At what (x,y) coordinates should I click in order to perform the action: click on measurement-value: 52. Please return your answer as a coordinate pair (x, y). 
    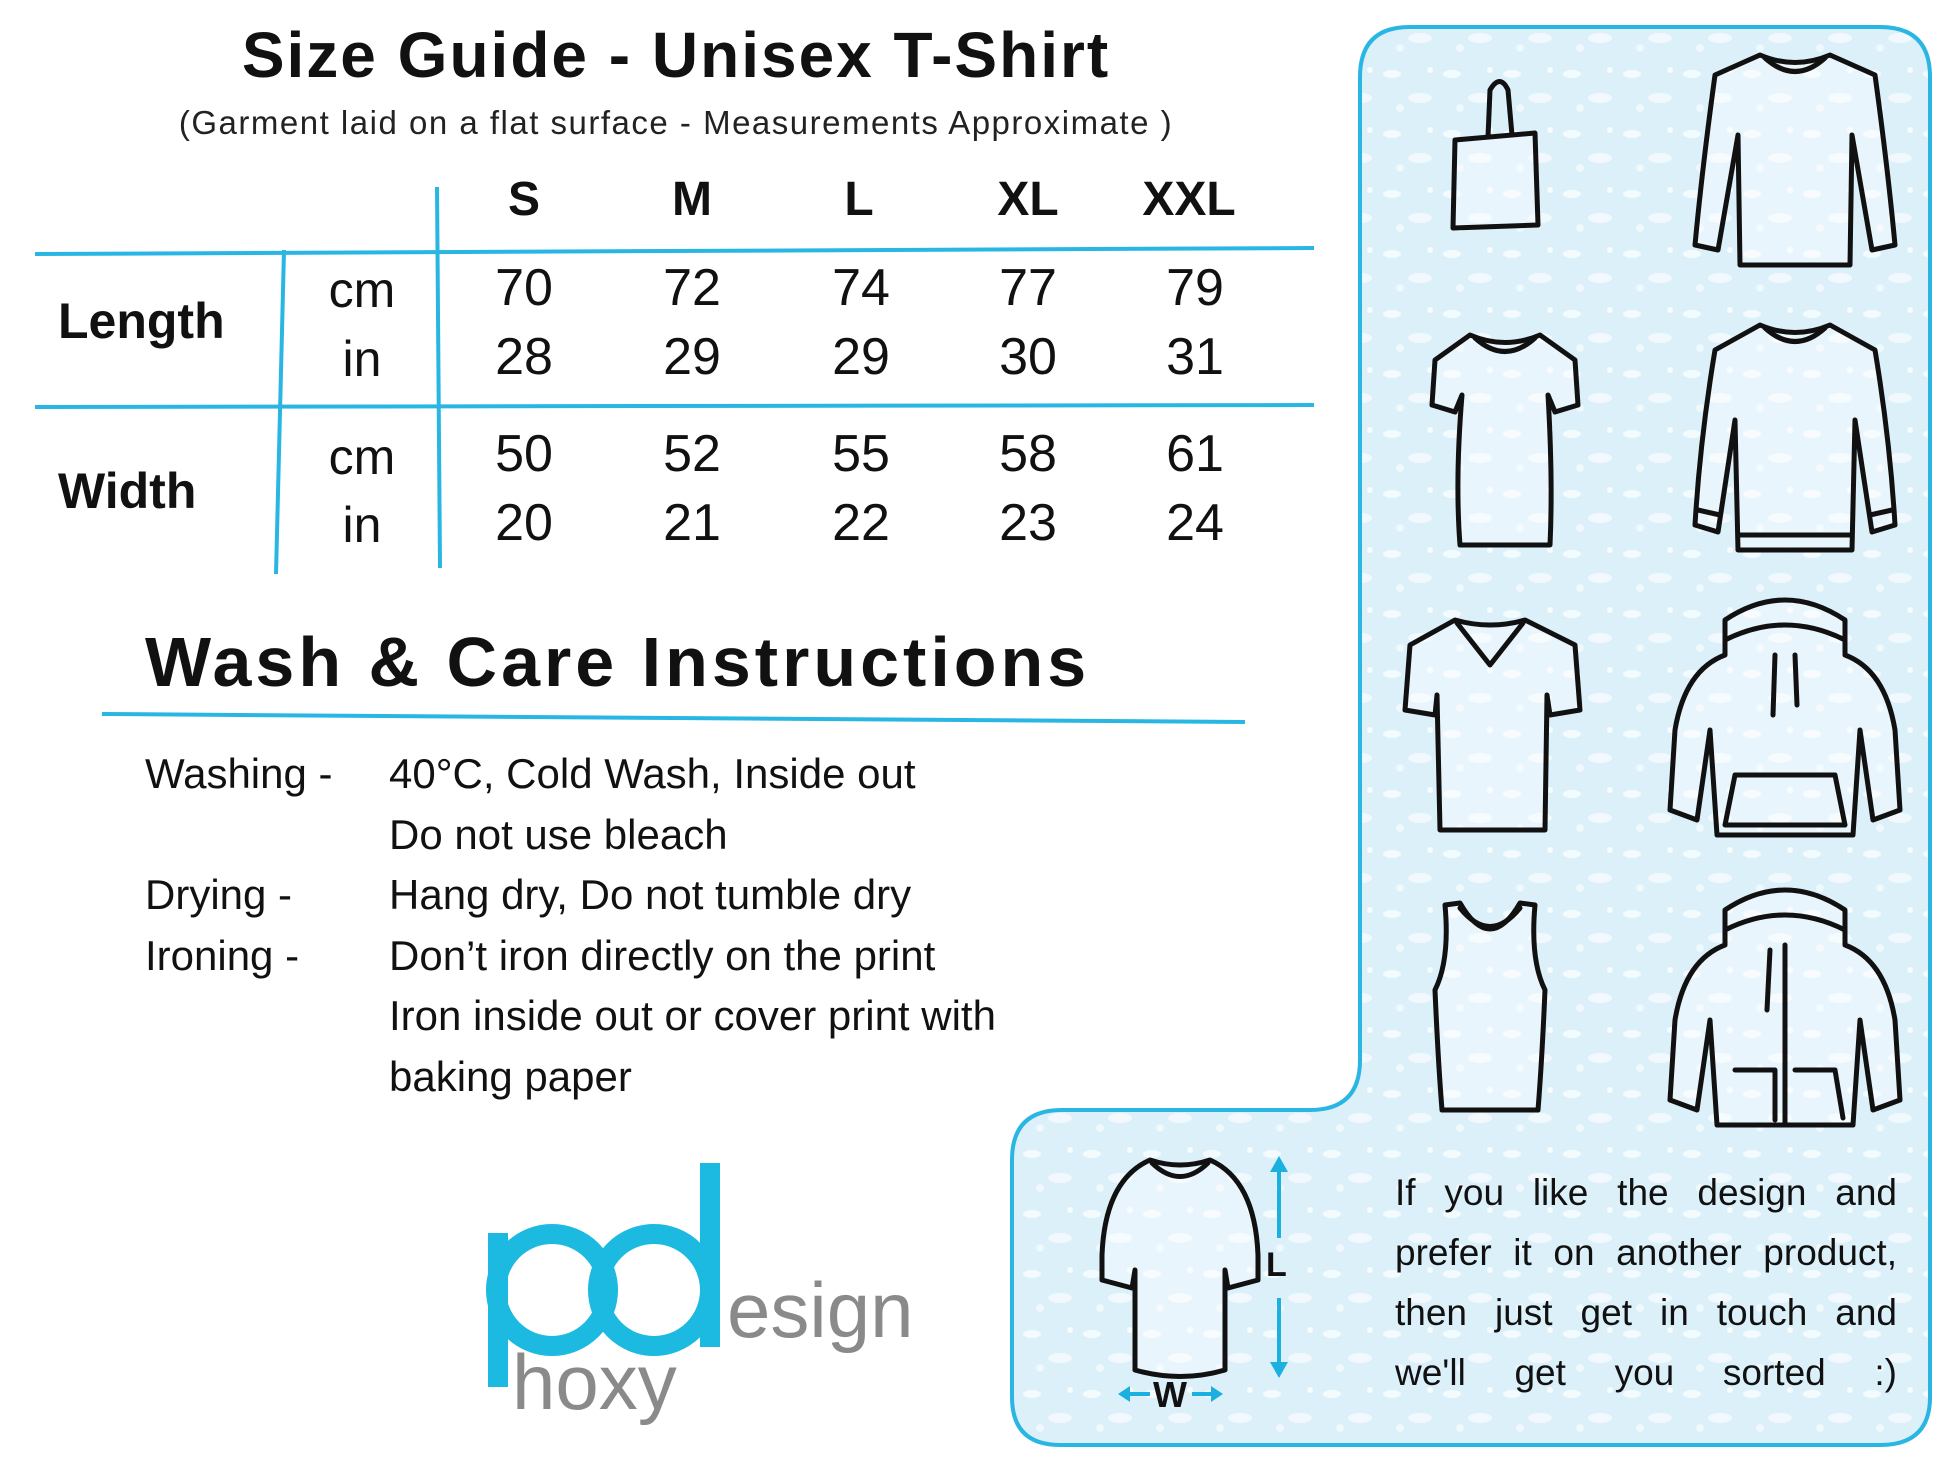
    Looking at the image, I should click on (692, 454).